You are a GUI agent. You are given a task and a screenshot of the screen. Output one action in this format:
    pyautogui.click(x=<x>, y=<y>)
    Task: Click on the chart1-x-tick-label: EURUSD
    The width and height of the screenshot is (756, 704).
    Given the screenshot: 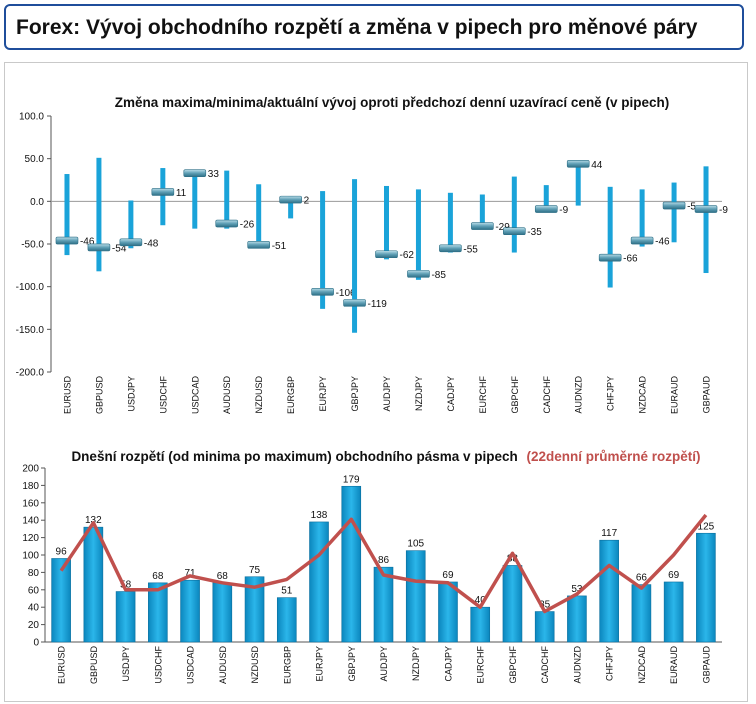 What is the action you would take?
    pyautogui.click(x=67, y=395)
    